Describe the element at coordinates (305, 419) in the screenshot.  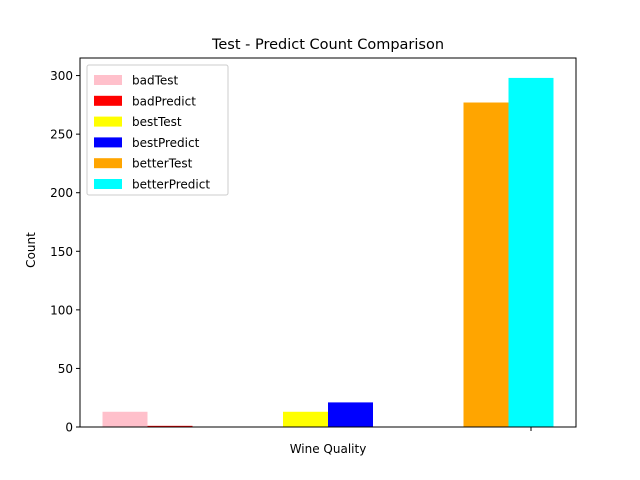
I see `bar-bestTest` at that location.